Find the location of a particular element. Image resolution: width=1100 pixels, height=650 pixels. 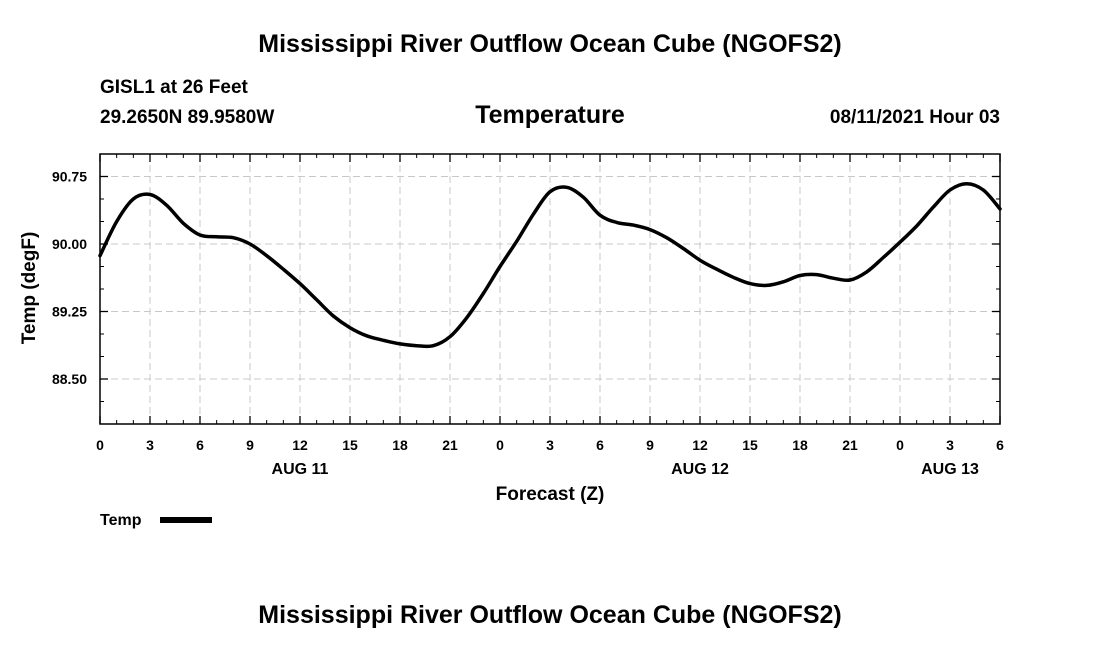

x-tick-labels: 0 3 6 9 12 15 18 21 0 3 6 9 12 15 18 21 0 3 6 is located at coordinates (550, 445).